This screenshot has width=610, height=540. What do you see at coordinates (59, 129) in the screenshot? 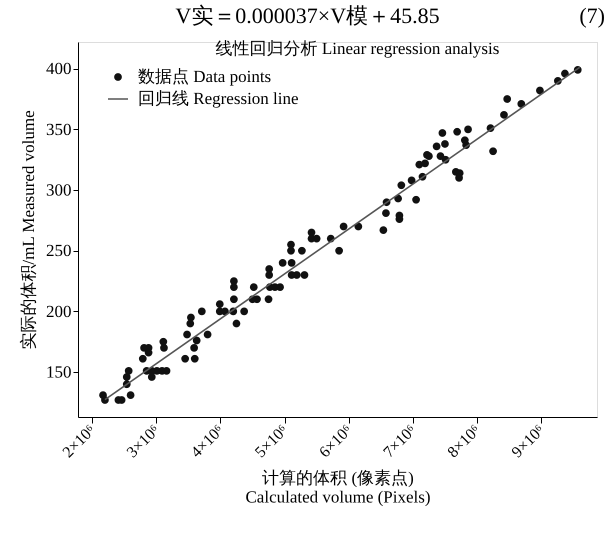
I see `y-tick-label: 350` at bounding box center [59, 129].